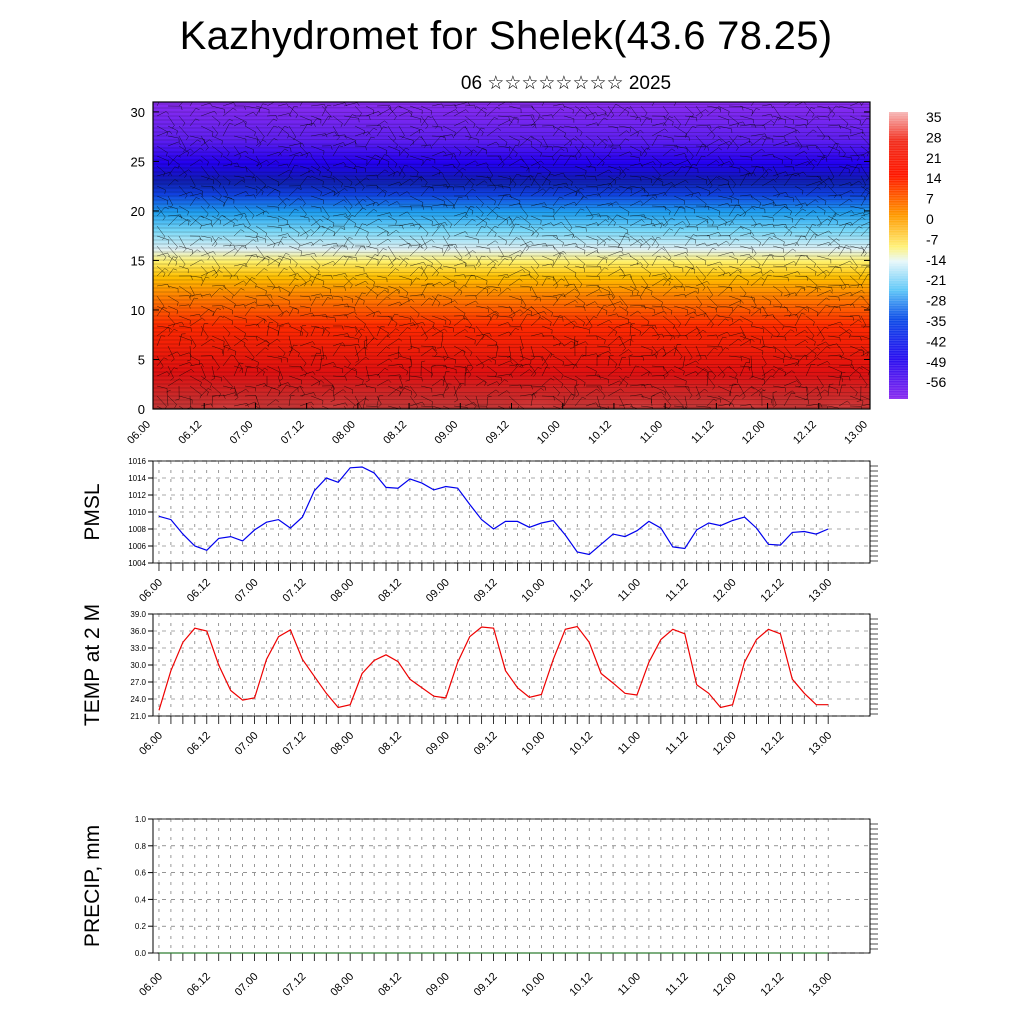 The width and height of the screenshot is (1024, 1024). Describe the element at coordinates (199, 744) in the screenshot. I see `x-tick-label: 06.12` at that location.